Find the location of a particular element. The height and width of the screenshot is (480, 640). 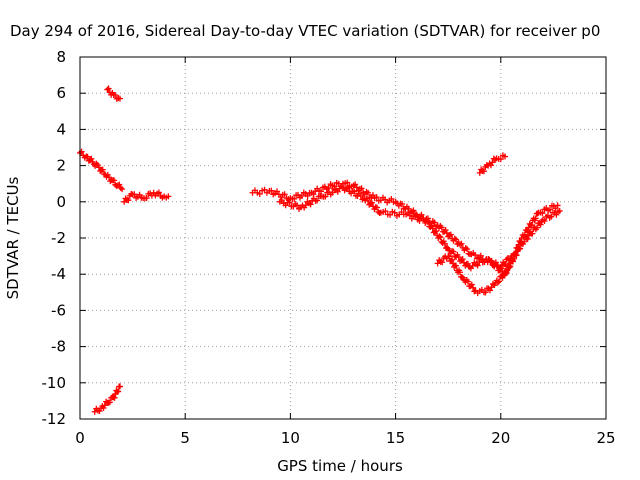

x-tick-label: 10 is located at coordinates (290, 438).